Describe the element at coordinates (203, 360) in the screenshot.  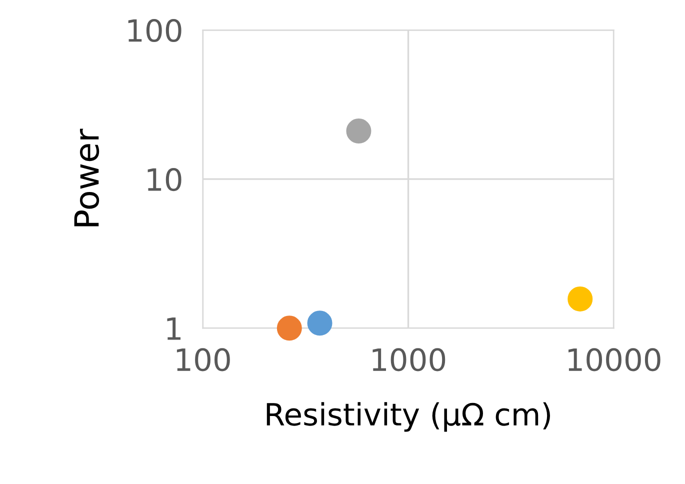
I see `x-tick-label: 100` at that location.